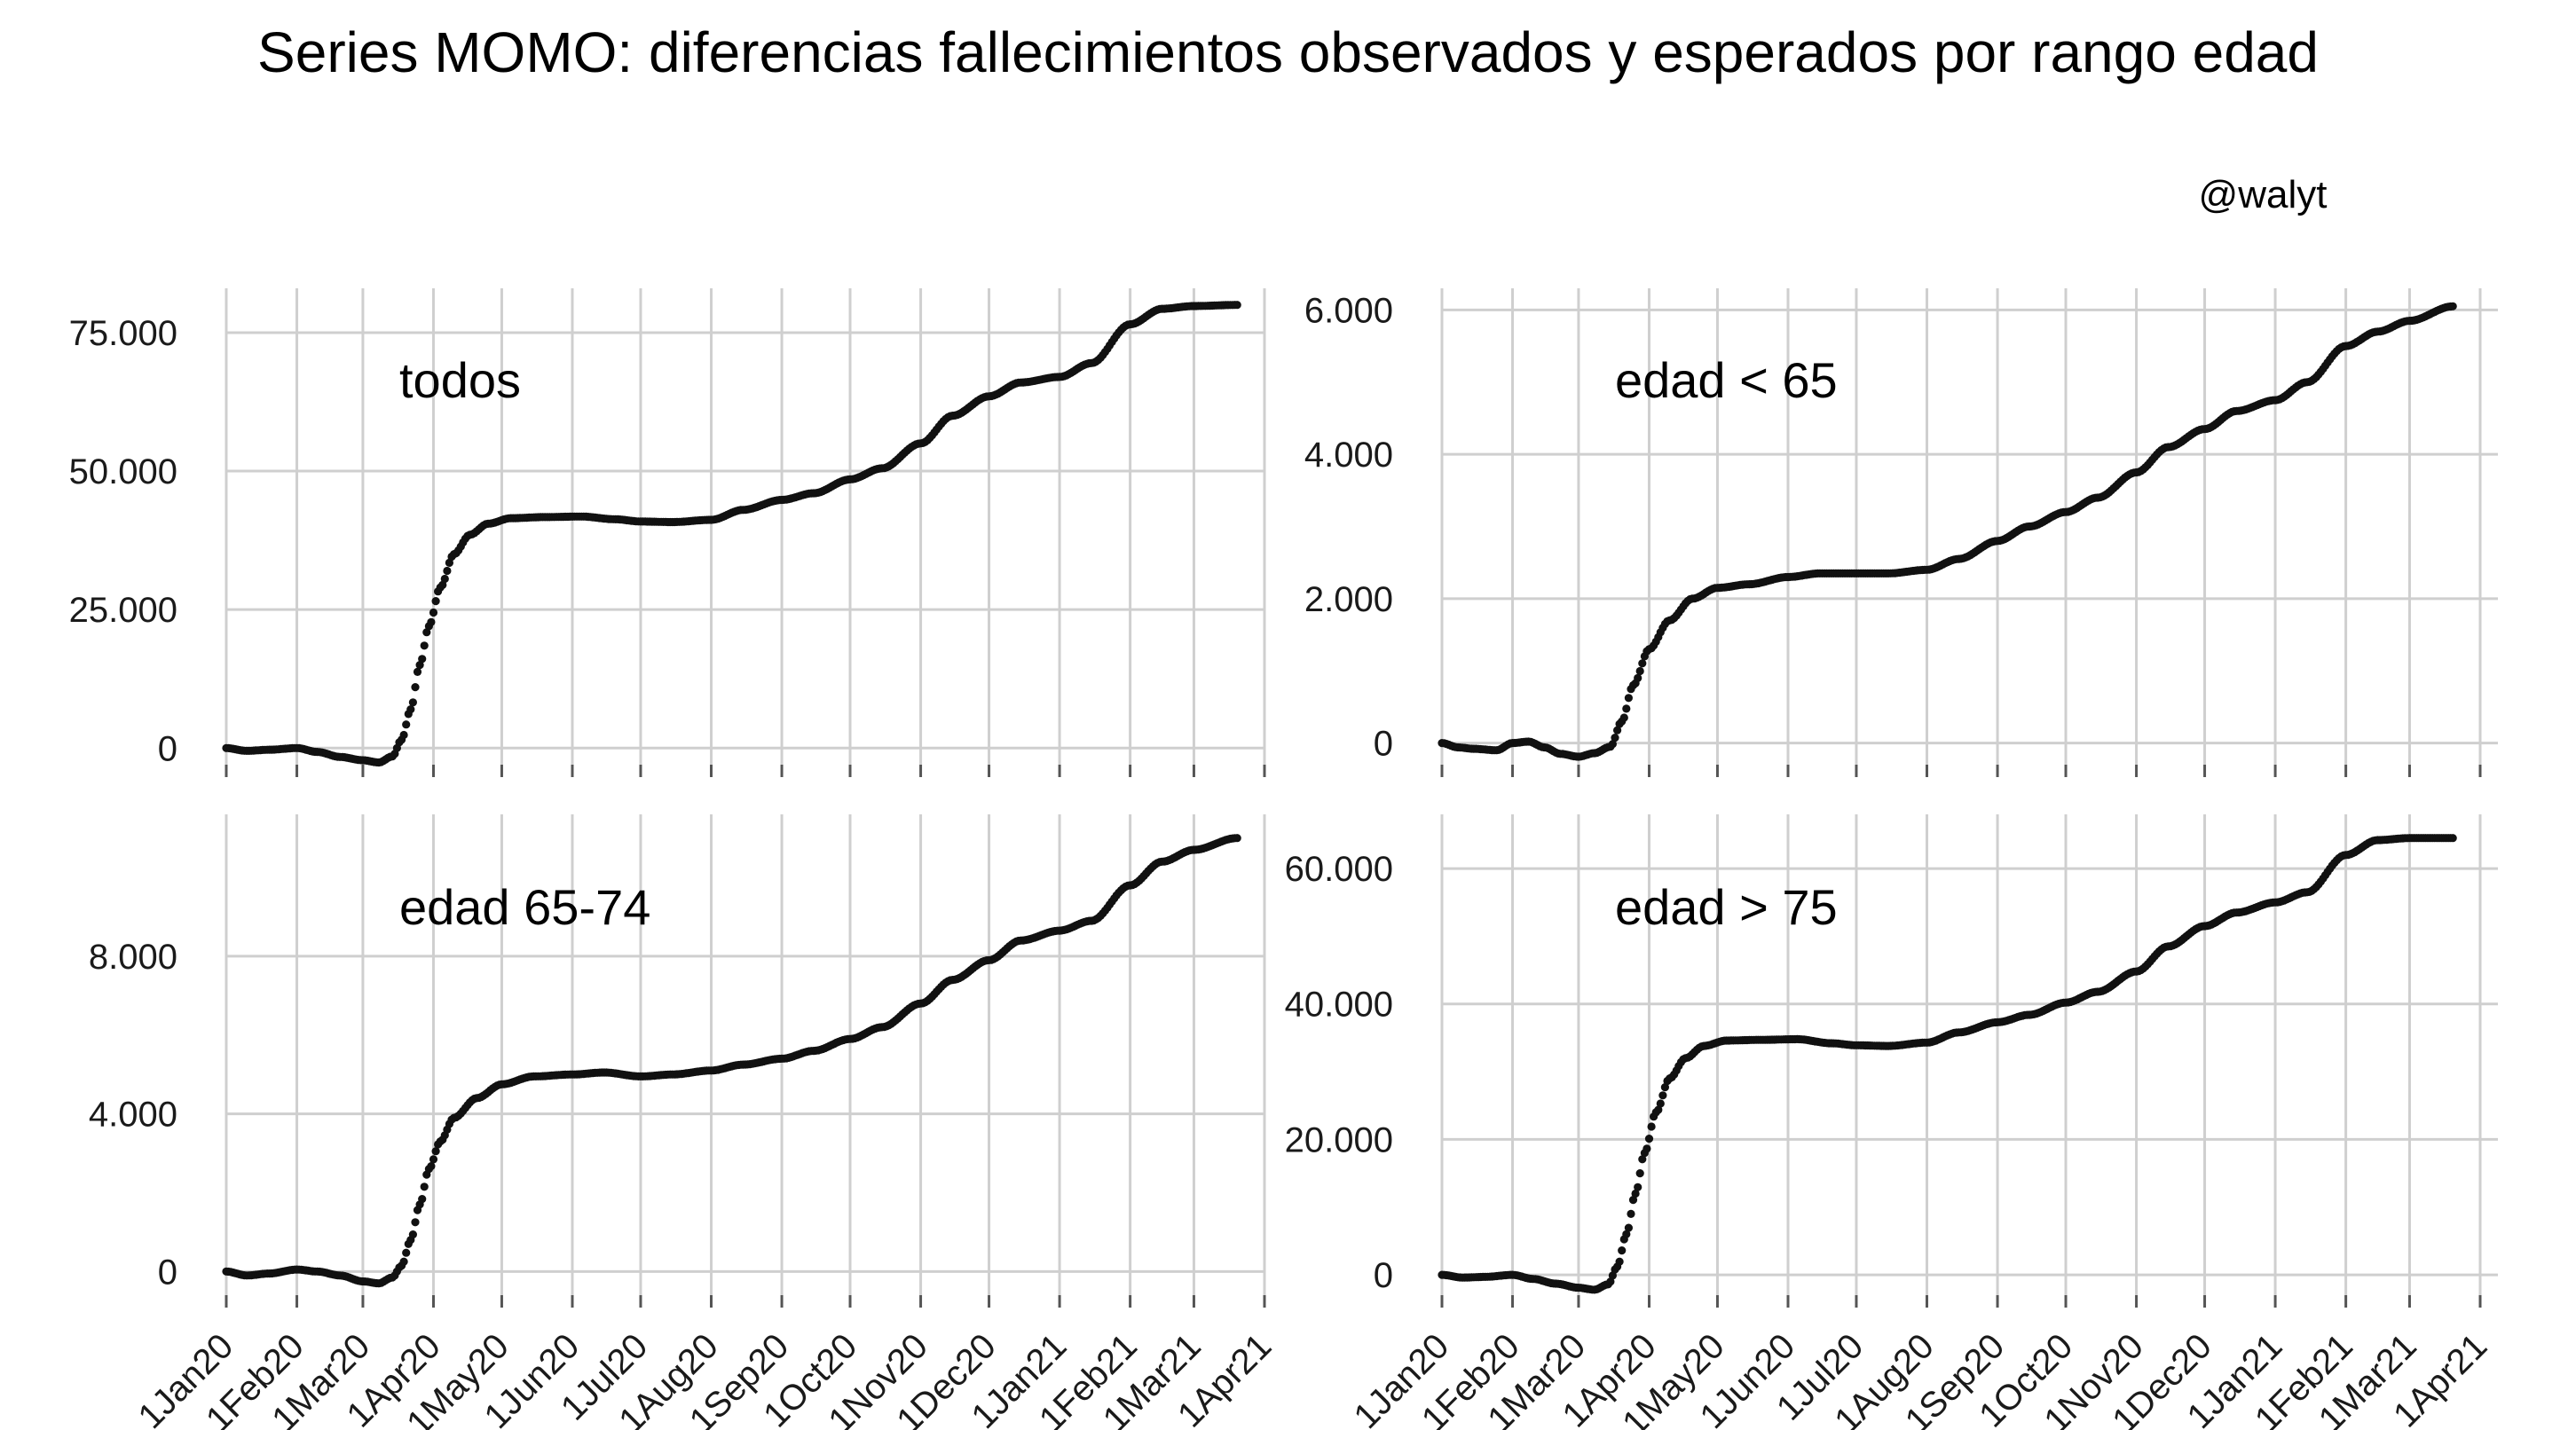 Image resolution: width=2576 pixels, height=1430 pixels. Describe the element at coordinates (1339, 1139) in the screenshot. I see `y-tick-label: 20.000` at that location.